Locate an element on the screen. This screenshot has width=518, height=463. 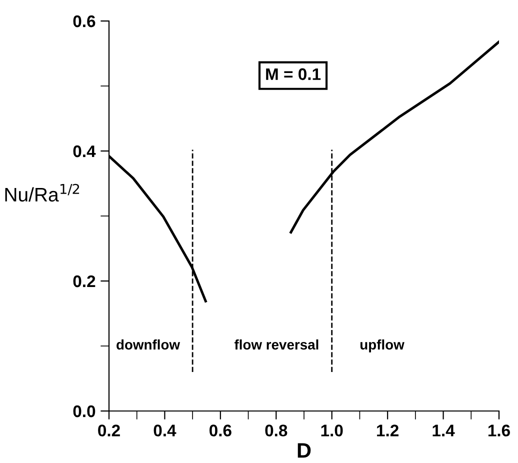
y-axis-title: Nu/Ra$^{1/2}$ is located at coordinates (42, 193).